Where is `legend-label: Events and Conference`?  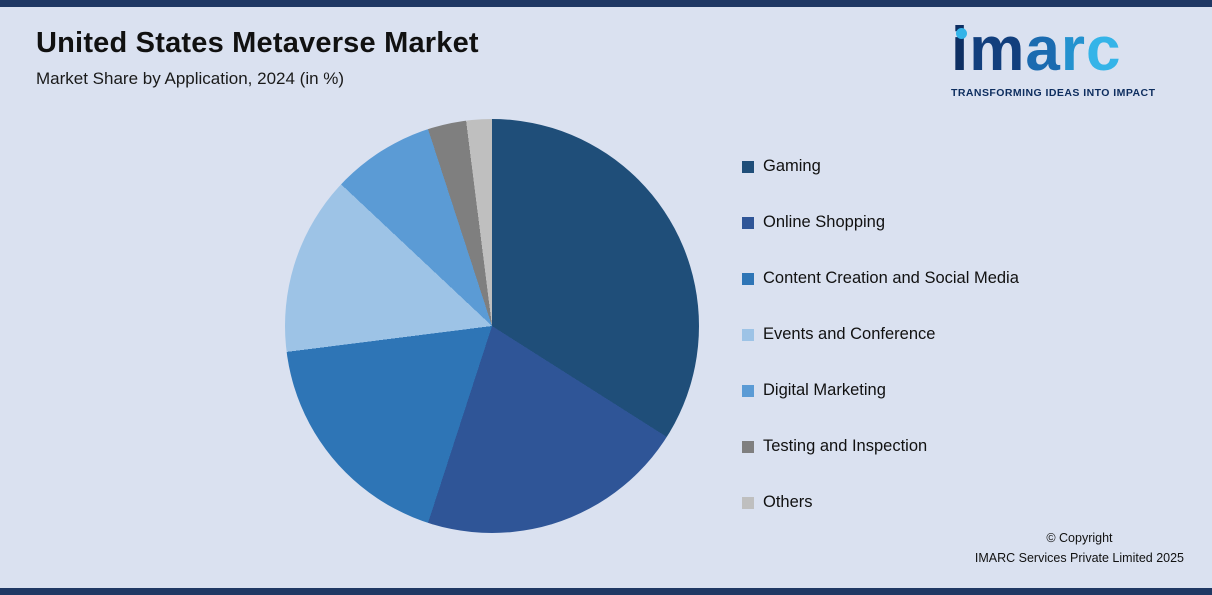
legend-label: Events and Conference is located at coordinates (849, 334).